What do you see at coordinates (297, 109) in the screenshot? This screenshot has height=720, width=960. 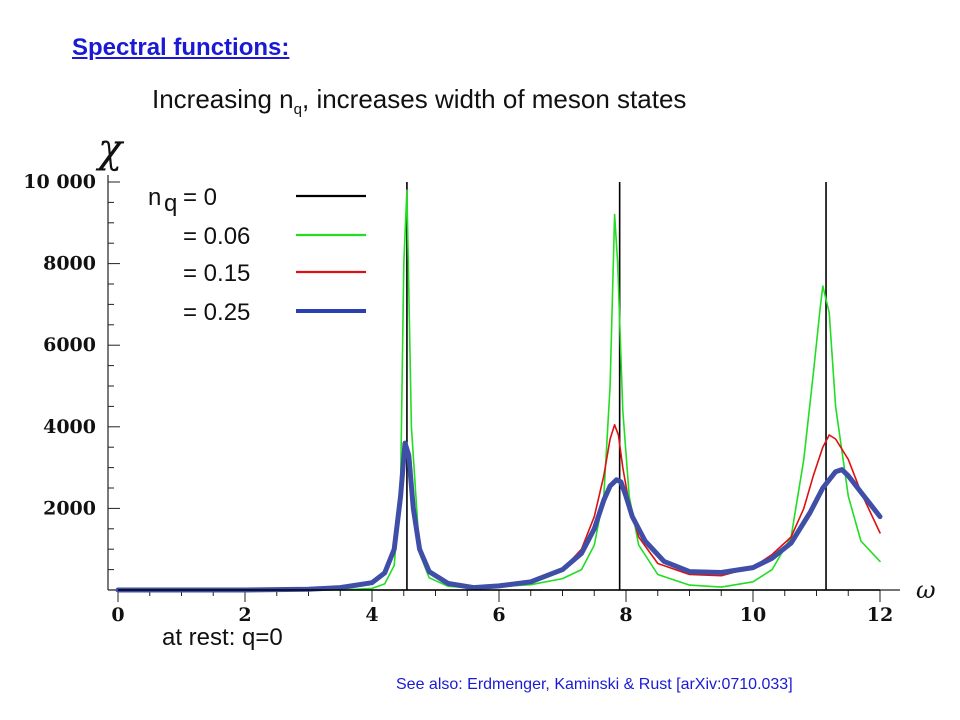 I see `subtitle-subscript: q` at bounding box center [297, 109].